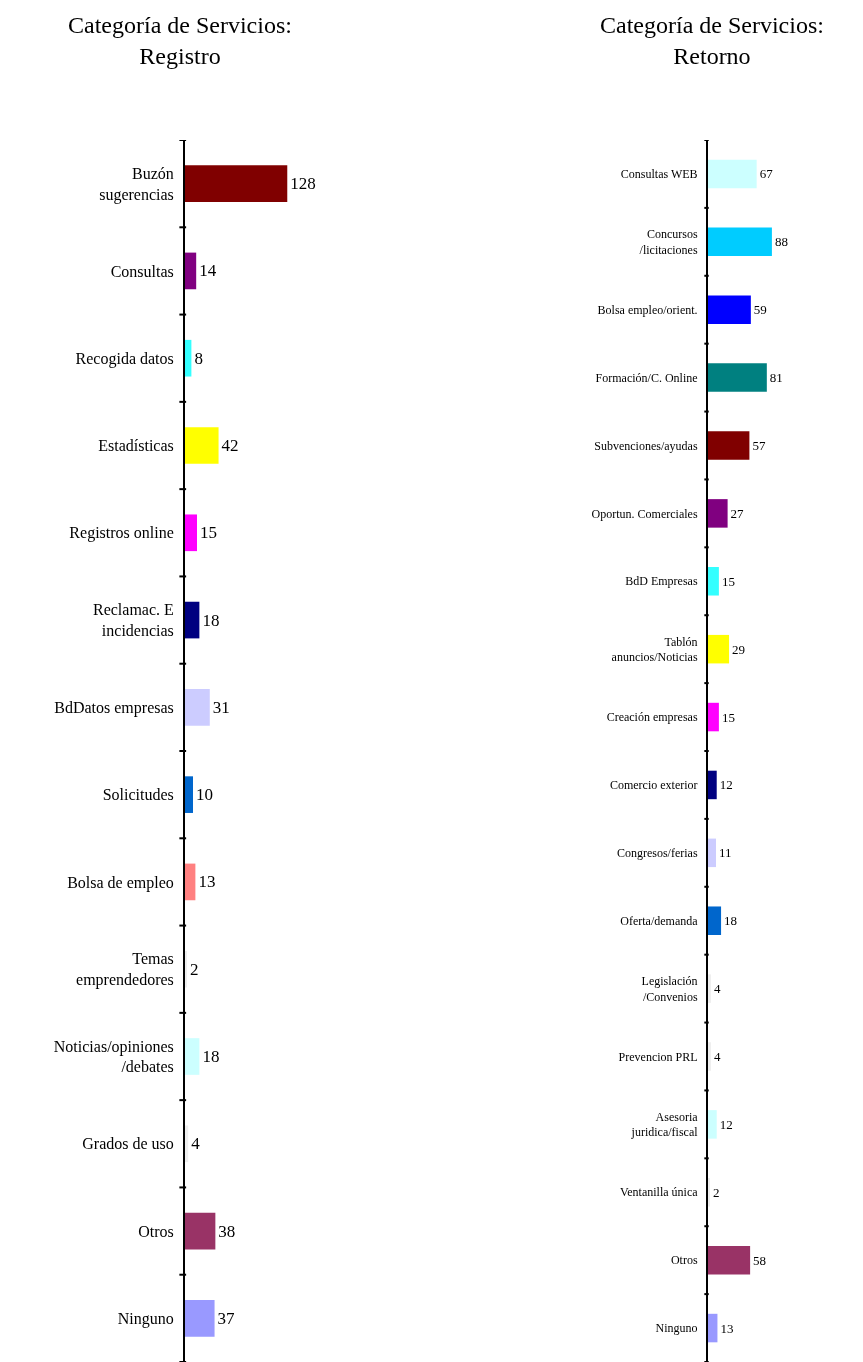  I want to click on data-label: 31, so click(221, 707).